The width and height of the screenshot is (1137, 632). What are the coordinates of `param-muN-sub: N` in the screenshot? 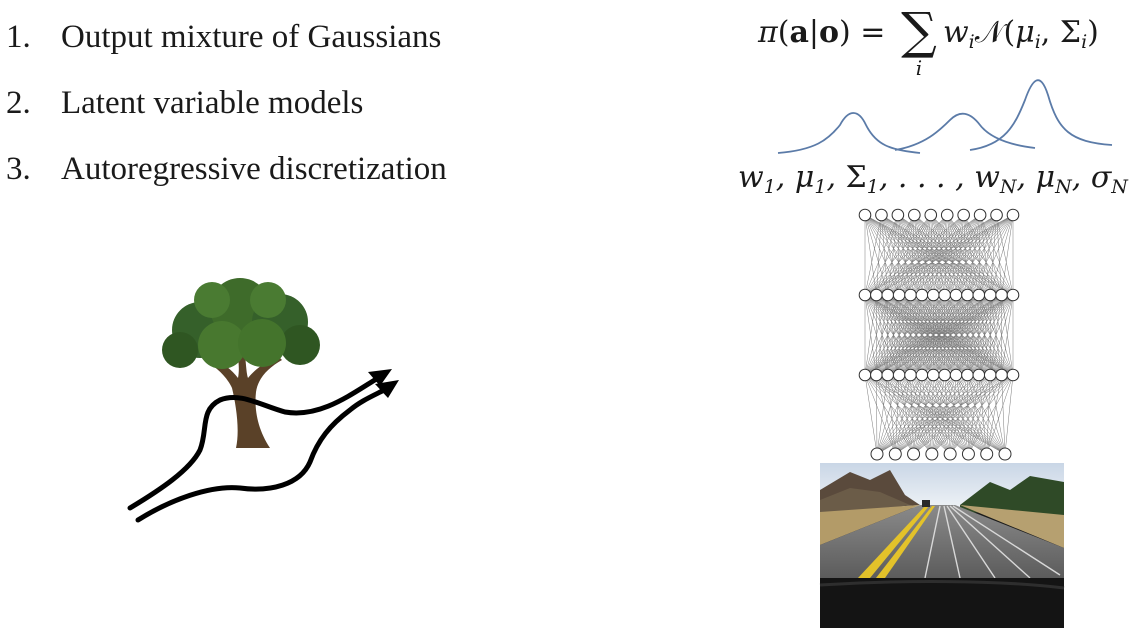 It's located at (1063, 187).